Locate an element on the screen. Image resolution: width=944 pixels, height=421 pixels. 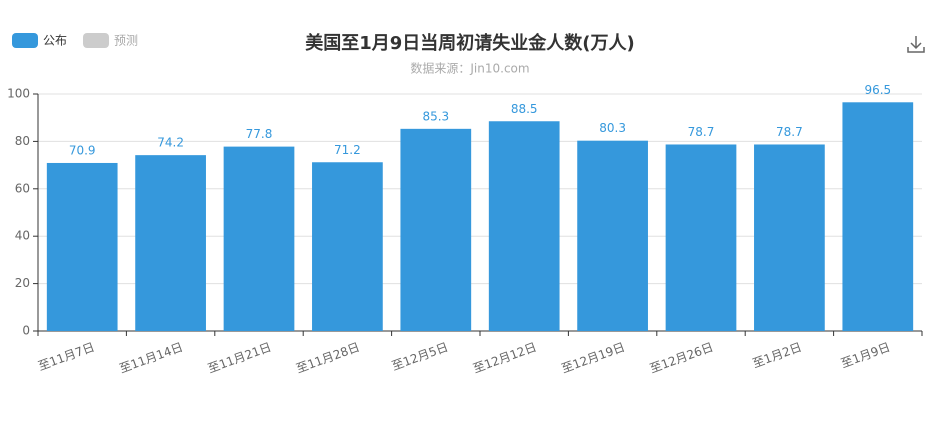
y-tick-label: 20 is located at coordinates (22, 283).